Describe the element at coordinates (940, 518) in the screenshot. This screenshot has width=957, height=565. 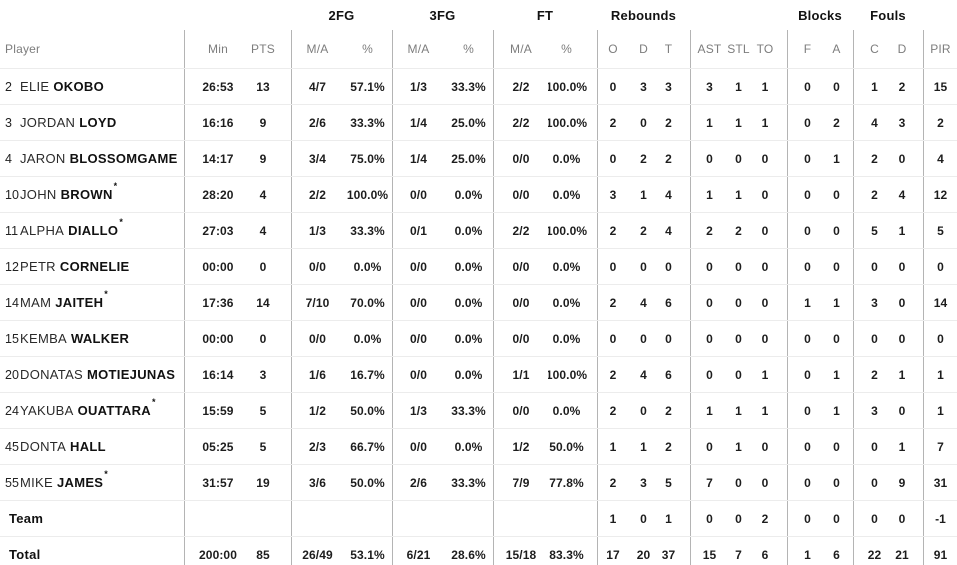
I see `cell-pir: -1` at that location.